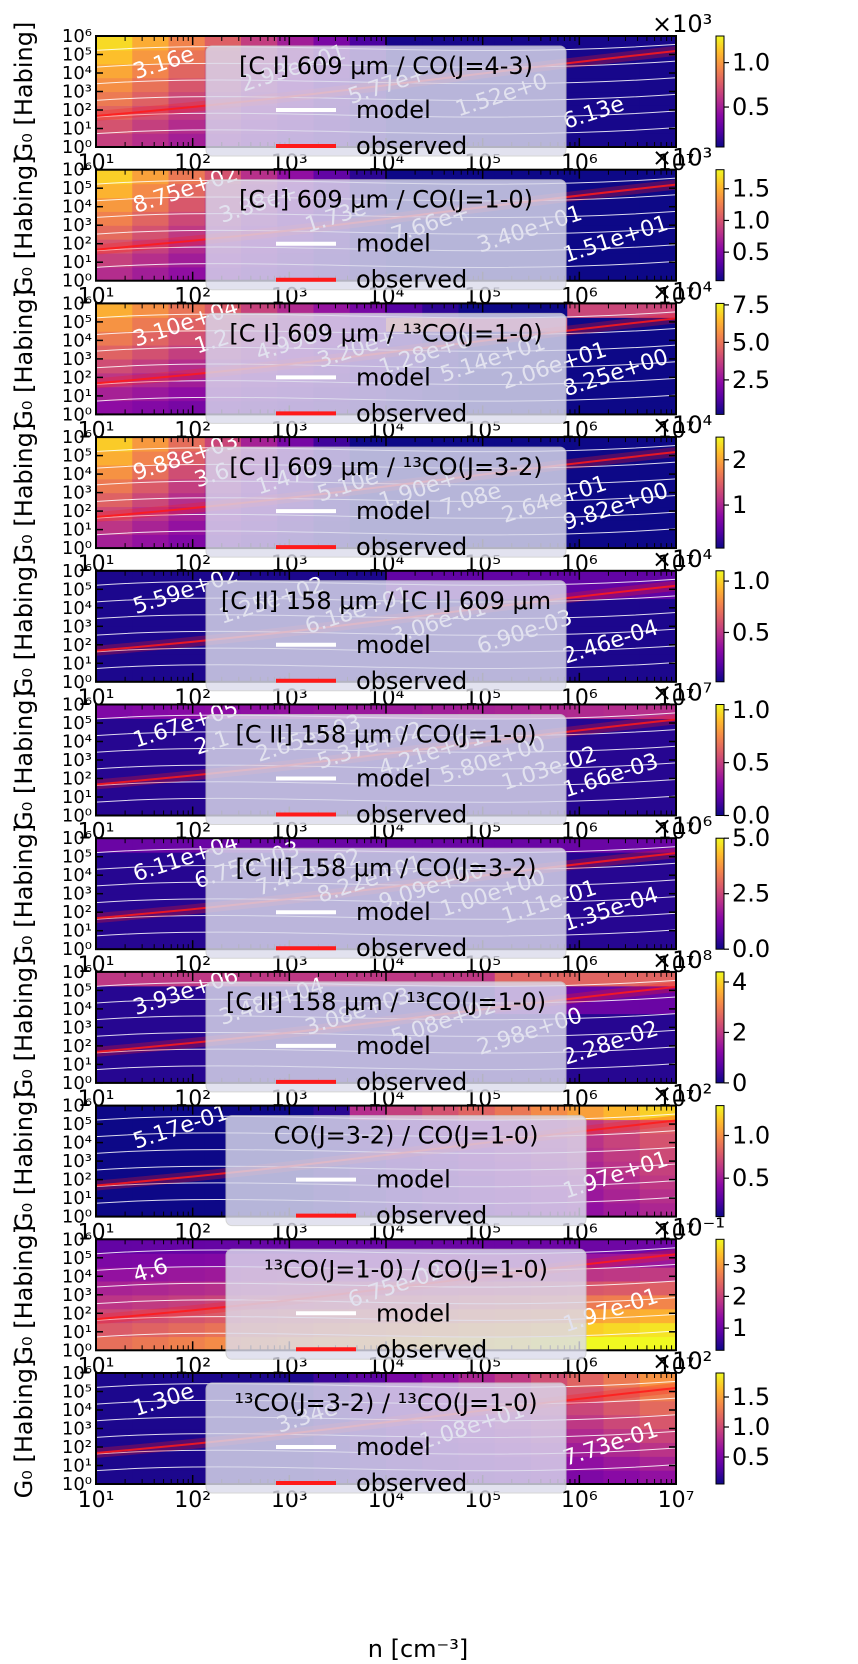  Describe the element at coordinates (739, 505) in the screenshot. I see `colorbar-tick-label: 1` at that location.